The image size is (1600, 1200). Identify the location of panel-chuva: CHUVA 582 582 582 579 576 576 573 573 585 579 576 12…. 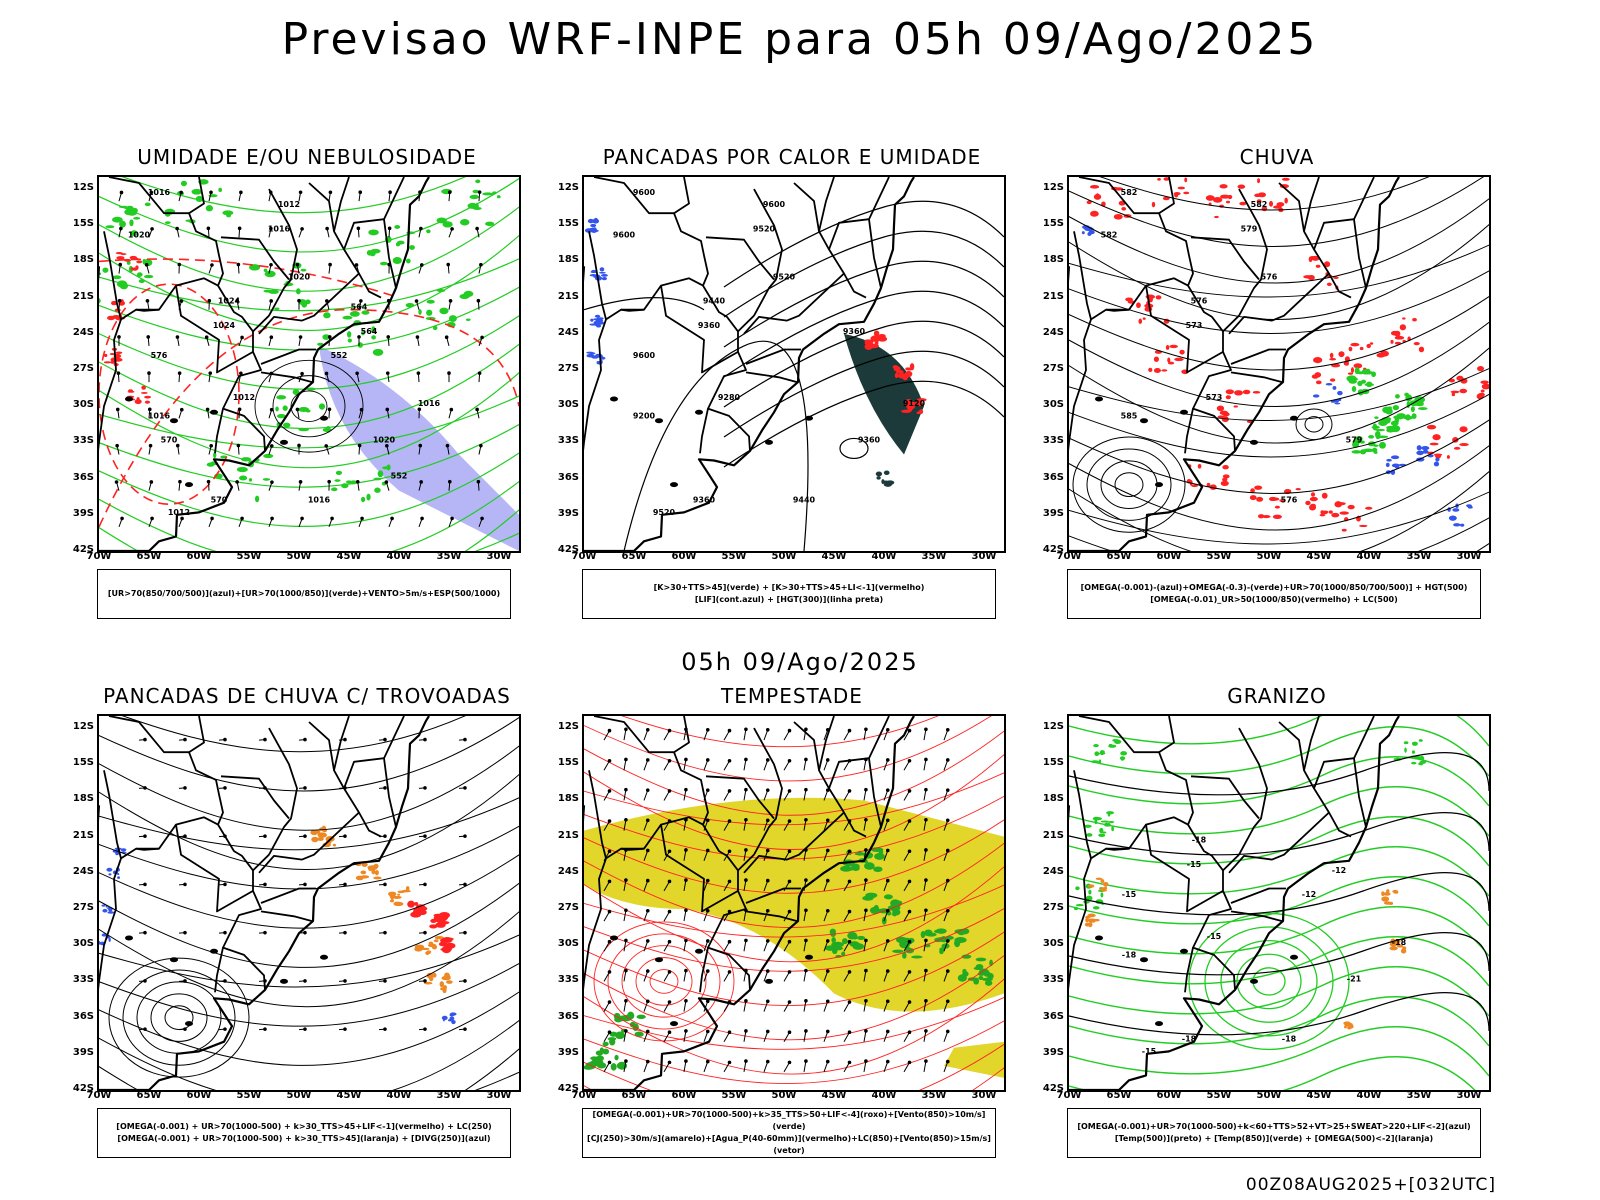
(1230, 390).